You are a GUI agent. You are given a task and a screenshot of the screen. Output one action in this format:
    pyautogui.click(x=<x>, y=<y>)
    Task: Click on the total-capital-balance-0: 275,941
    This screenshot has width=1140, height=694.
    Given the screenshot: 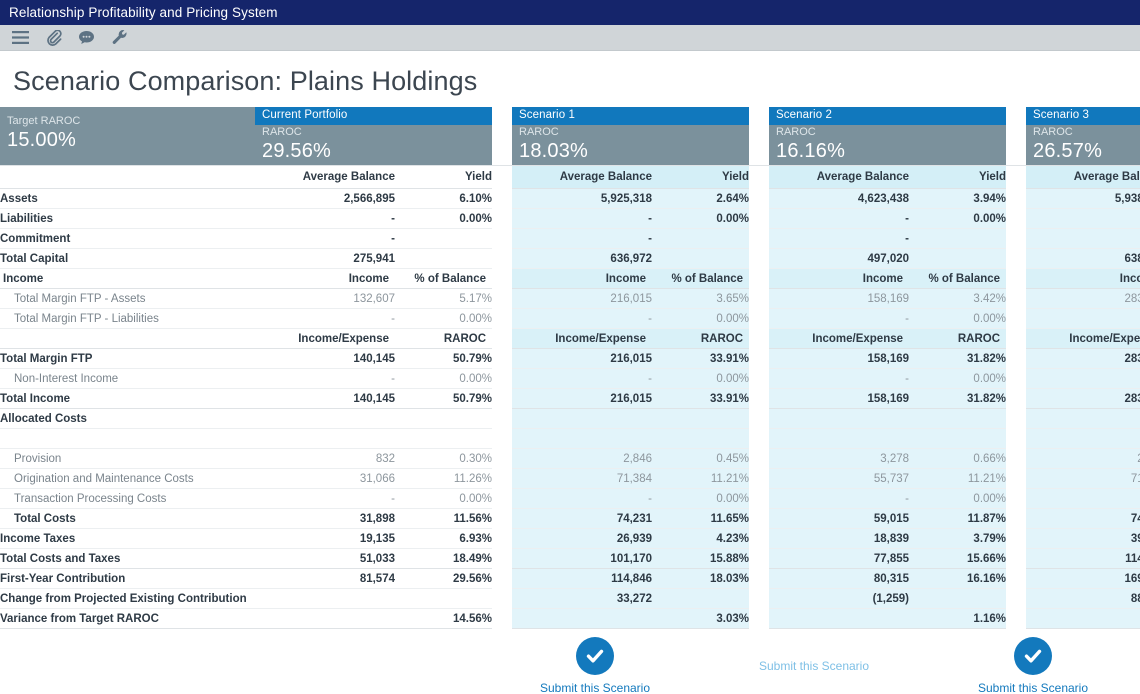 What is the action you would take?
    pyautogui.click(x=325, y=258)
    